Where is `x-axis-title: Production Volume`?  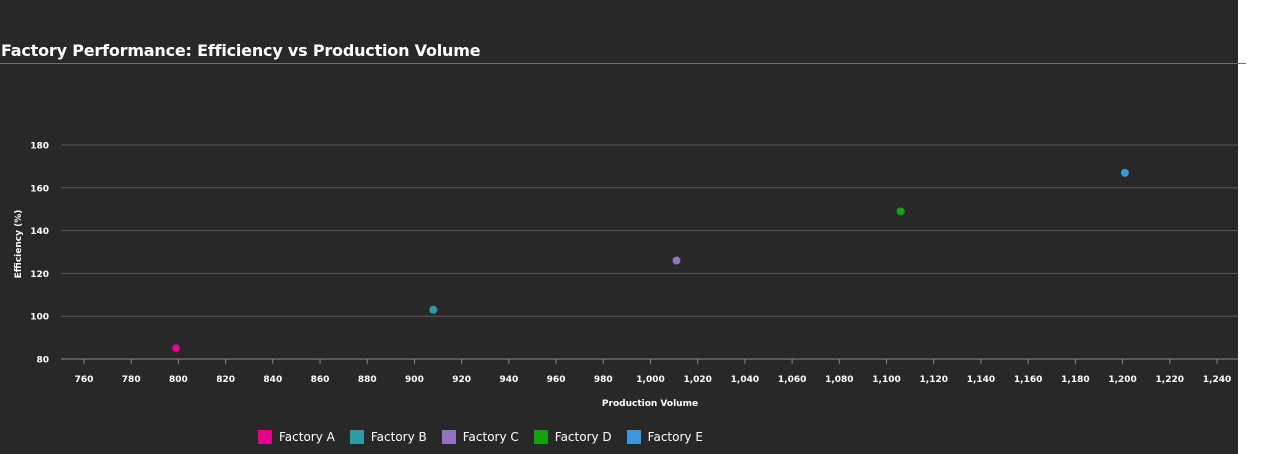
x-axis-title: Production Volume is located at coordinates (650, 404).